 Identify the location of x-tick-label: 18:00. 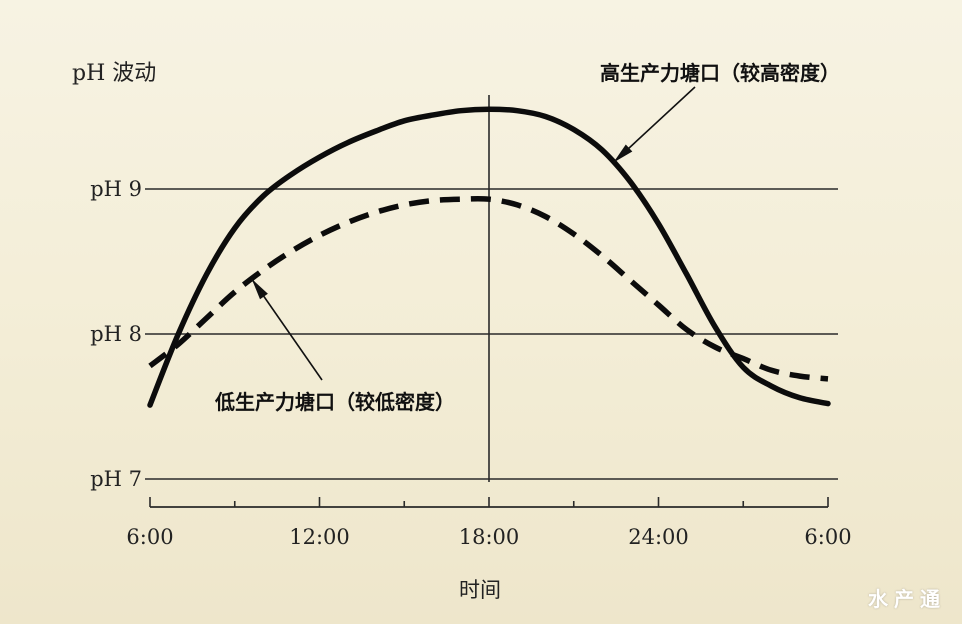
(489, 537).